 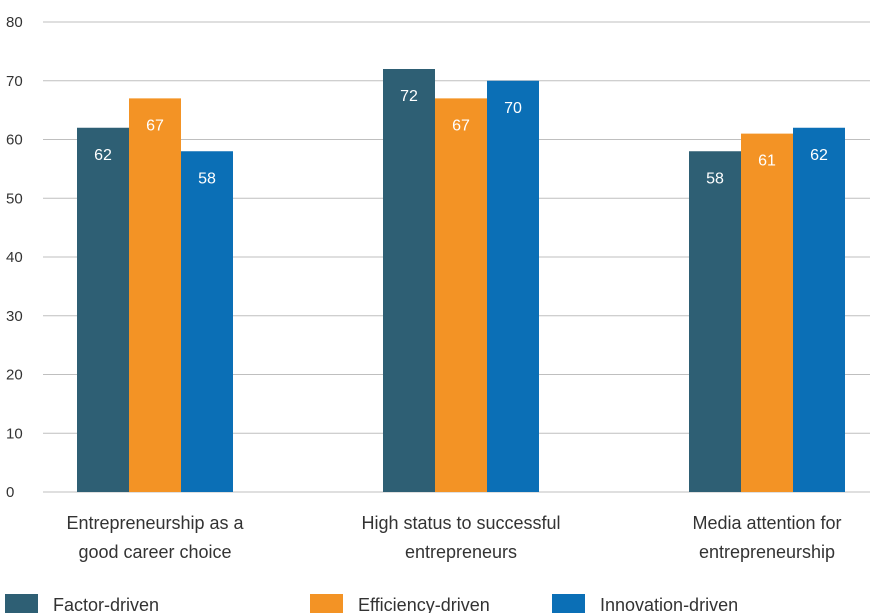 I want to click on legend-label: Factor-driven, so click(x=106, y=604).